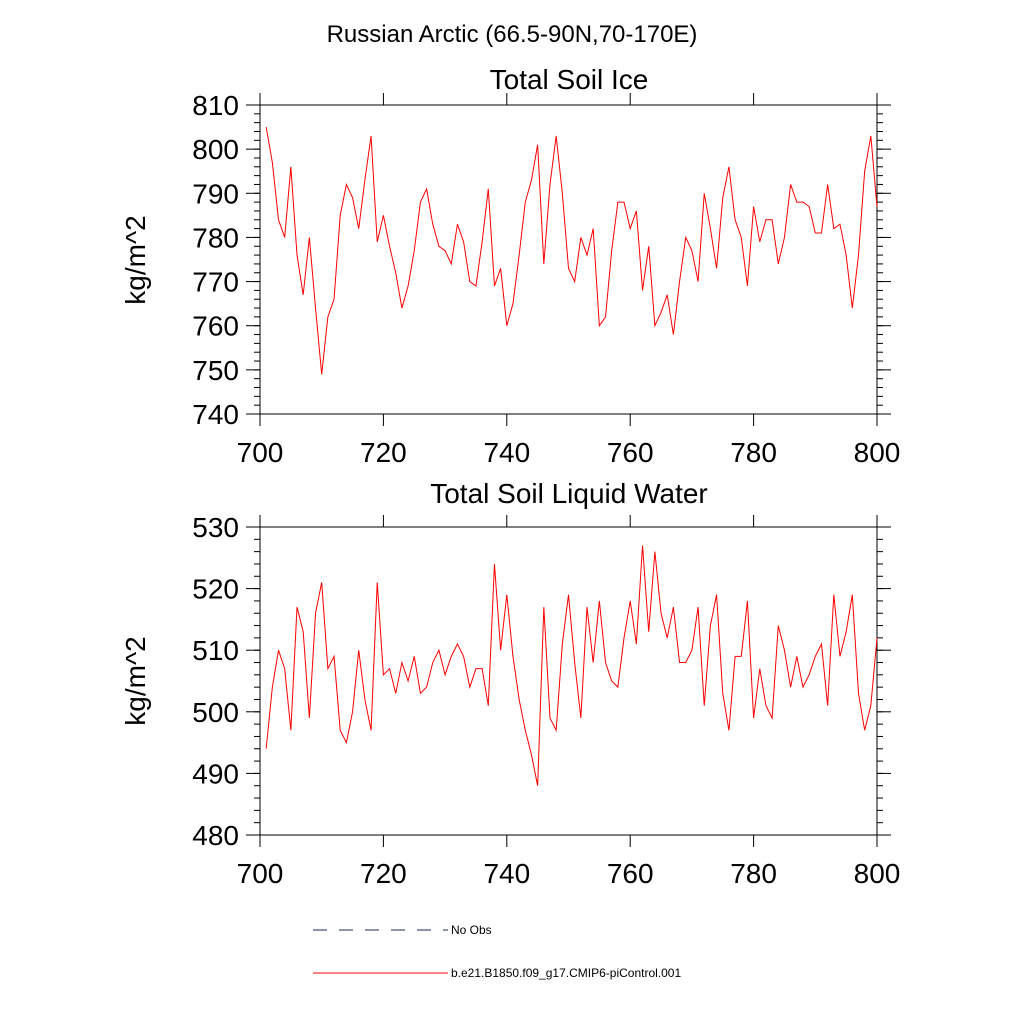  What do you see at coordinates (569, 79) in the screenshot?
I see `panel-title: Total Soil Ice` at bounding box center [569, 79].